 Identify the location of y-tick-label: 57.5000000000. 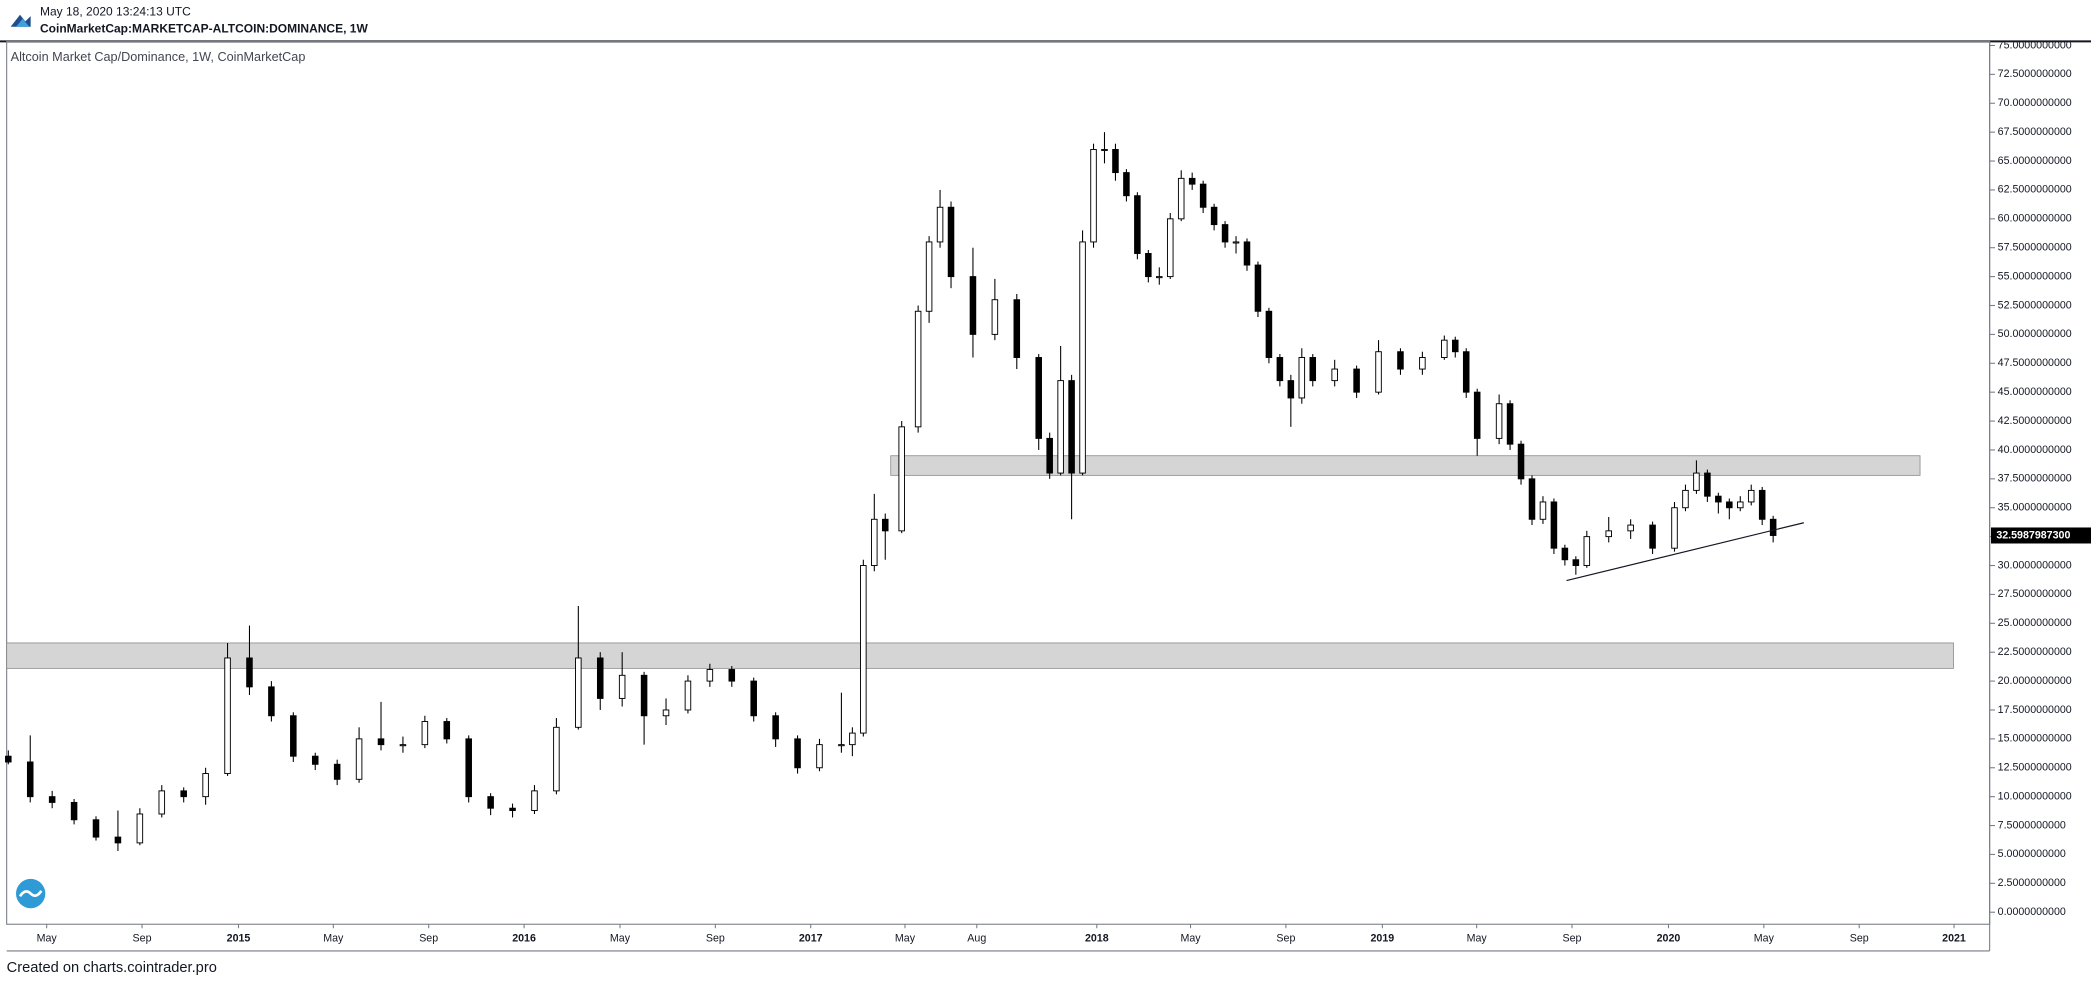
(2035, 248).